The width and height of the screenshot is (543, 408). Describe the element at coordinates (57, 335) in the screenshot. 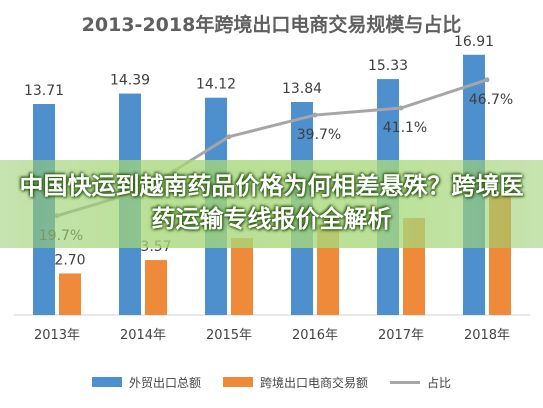

I see `x-tick-label: 2013年` at that location.